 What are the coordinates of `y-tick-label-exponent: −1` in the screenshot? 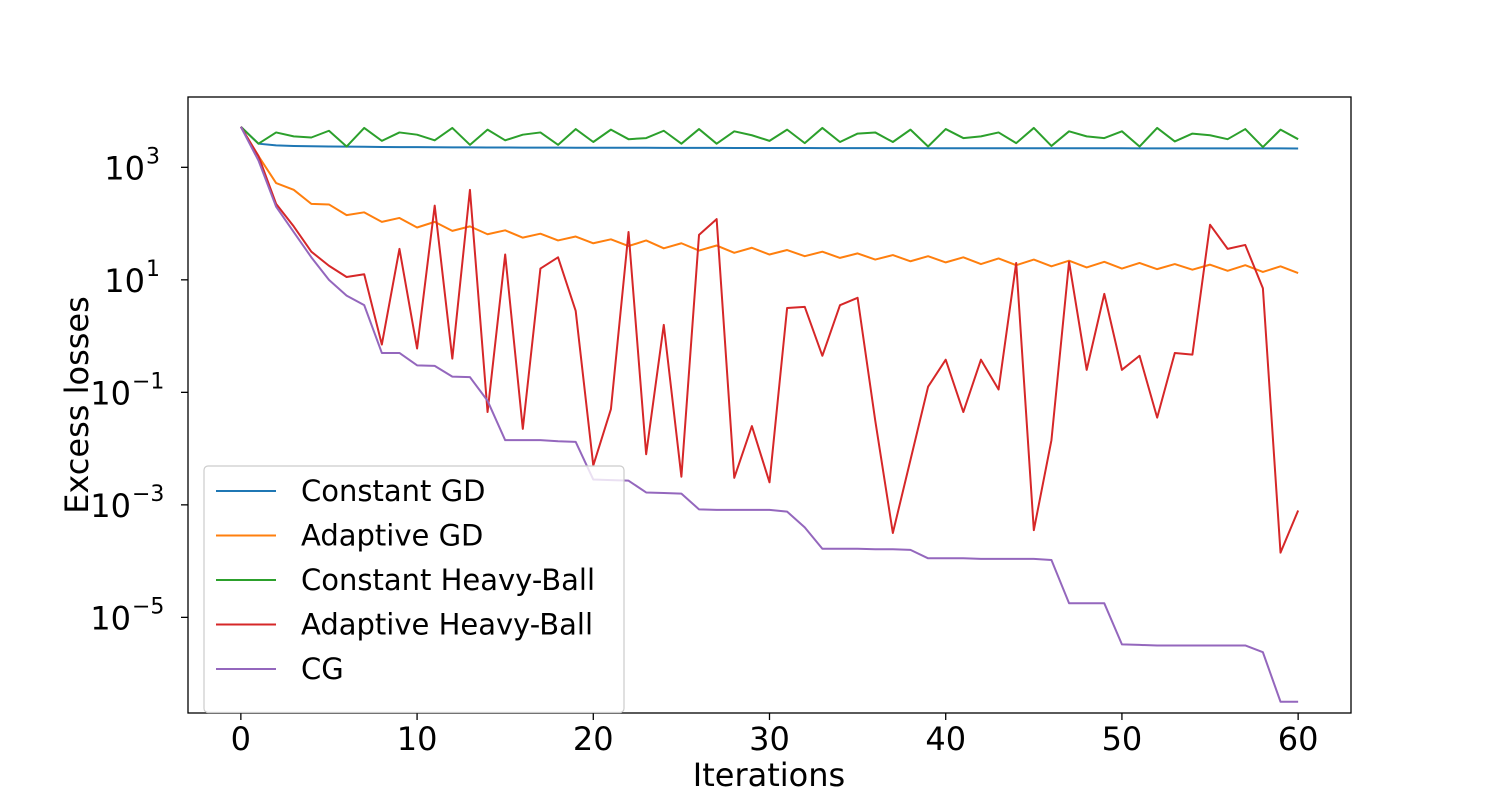 It's located at (148, 381).